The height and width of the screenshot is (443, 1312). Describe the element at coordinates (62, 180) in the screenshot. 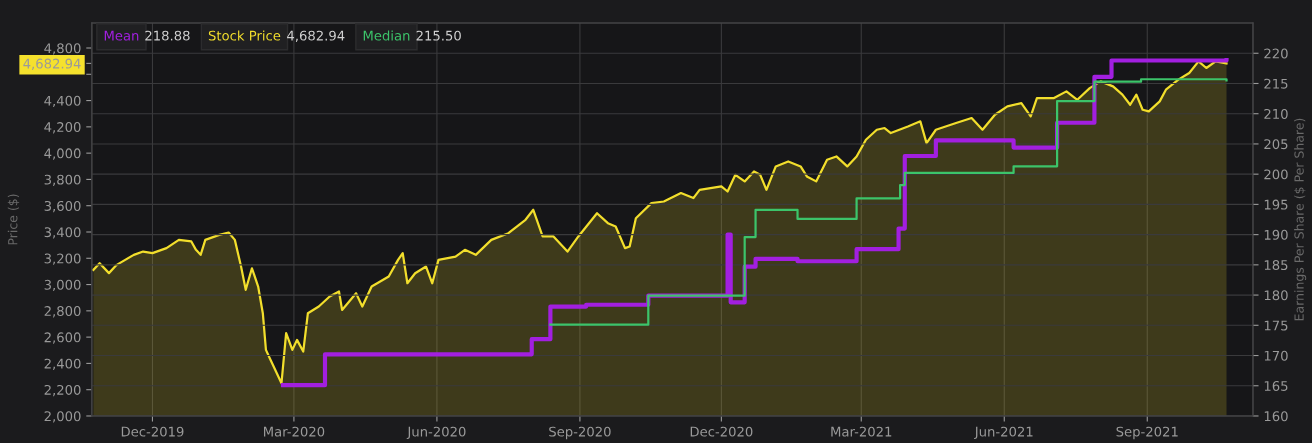

I see `y-tick-label: 3,800` at that location.